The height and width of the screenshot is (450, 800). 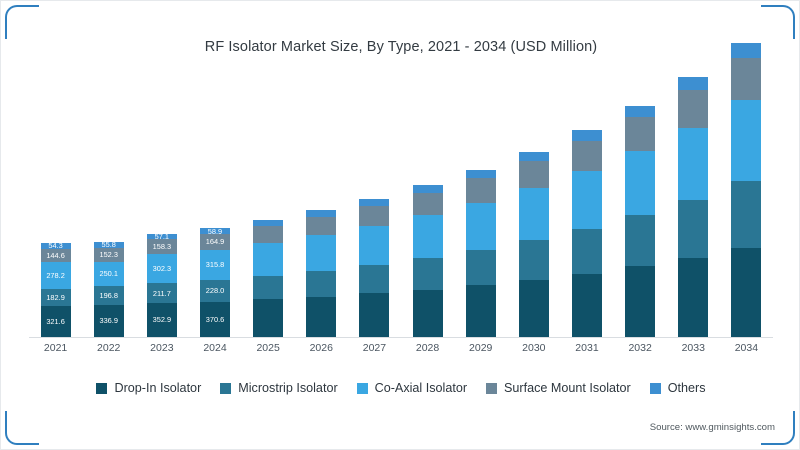 What do you see at coordinates (214, 319) in the screenshot?
I see `bar-segment: 370.6` at bounding box center [214, 319].